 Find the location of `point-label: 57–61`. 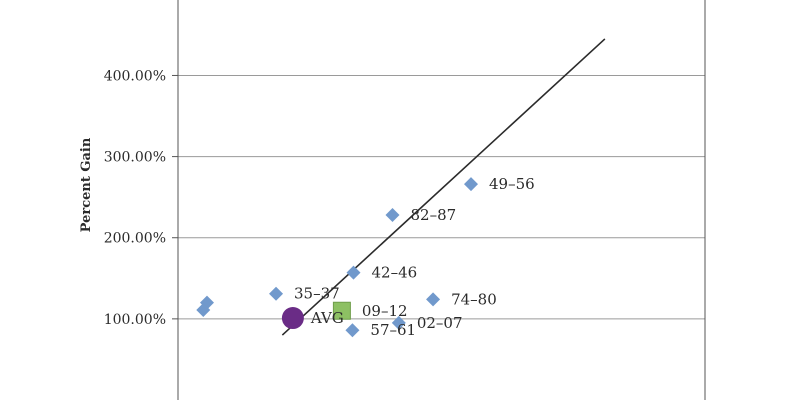

point-label: 57–61 is located at coordinates (393, 330).